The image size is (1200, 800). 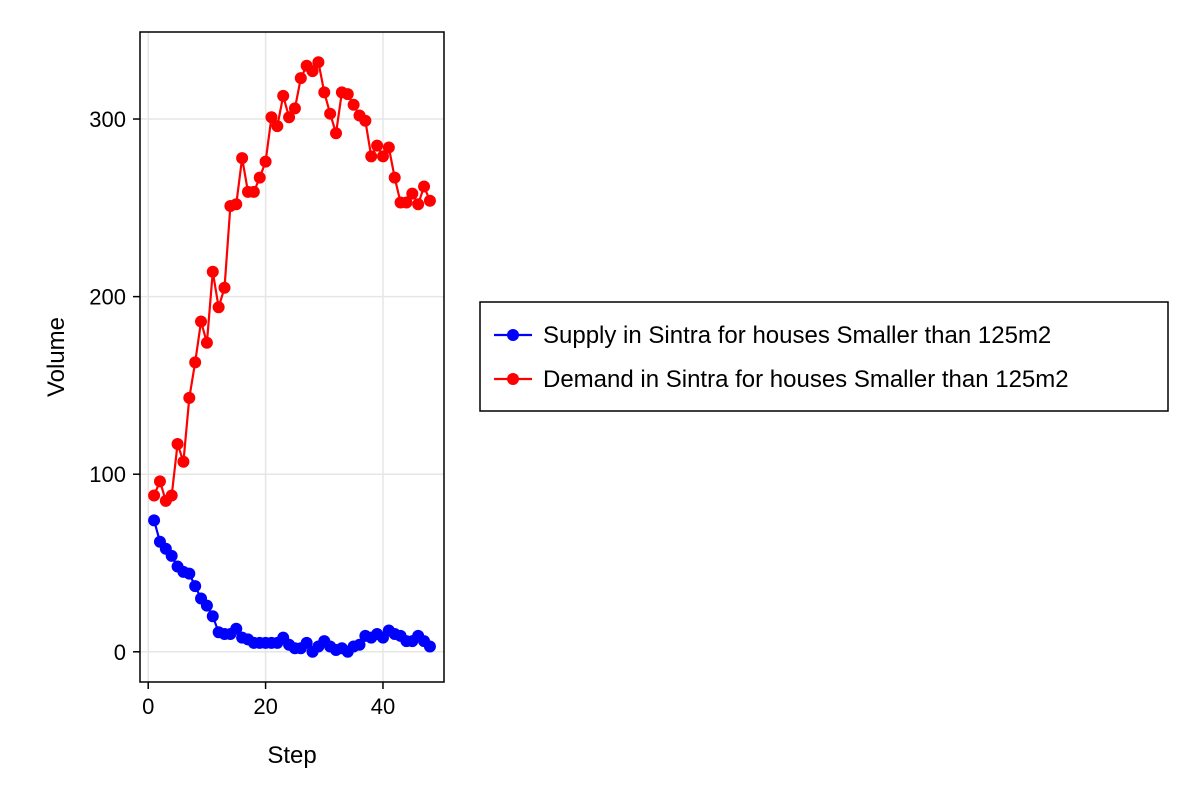 What do you see at coordinates (291, 755) in the screenshot?
I see `x-axis-label: Step` at bounding box center [291, 755].